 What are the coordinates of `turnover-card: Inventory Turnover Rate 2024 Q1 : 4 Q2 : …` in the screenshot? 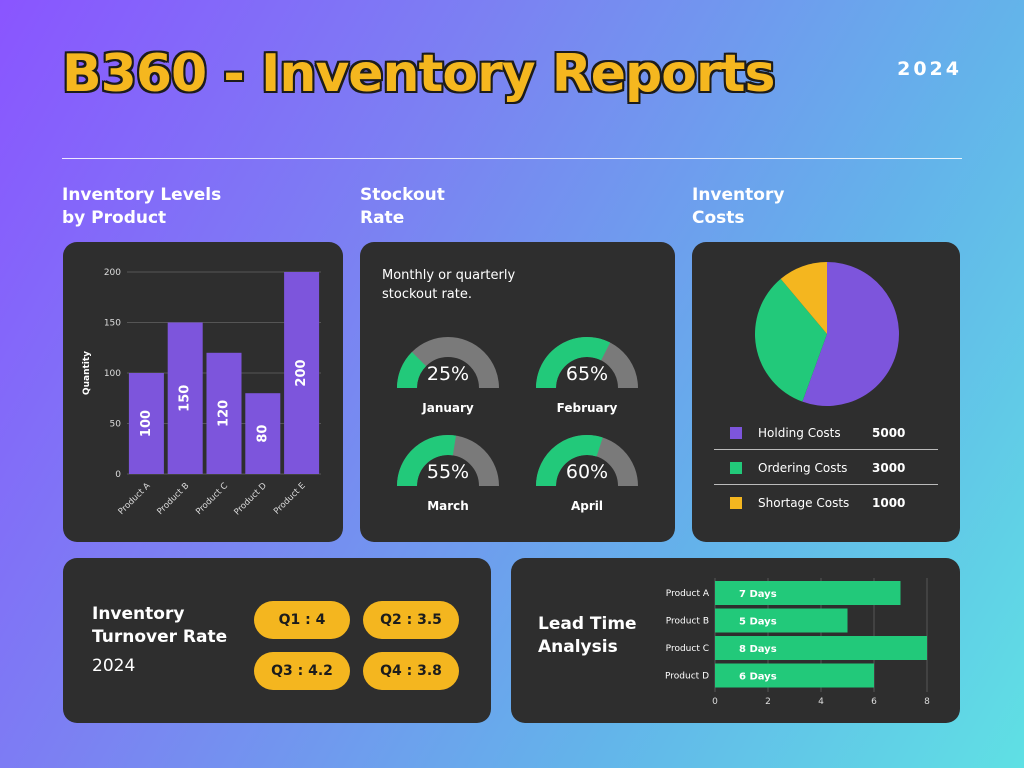 It's located at (277, 640).